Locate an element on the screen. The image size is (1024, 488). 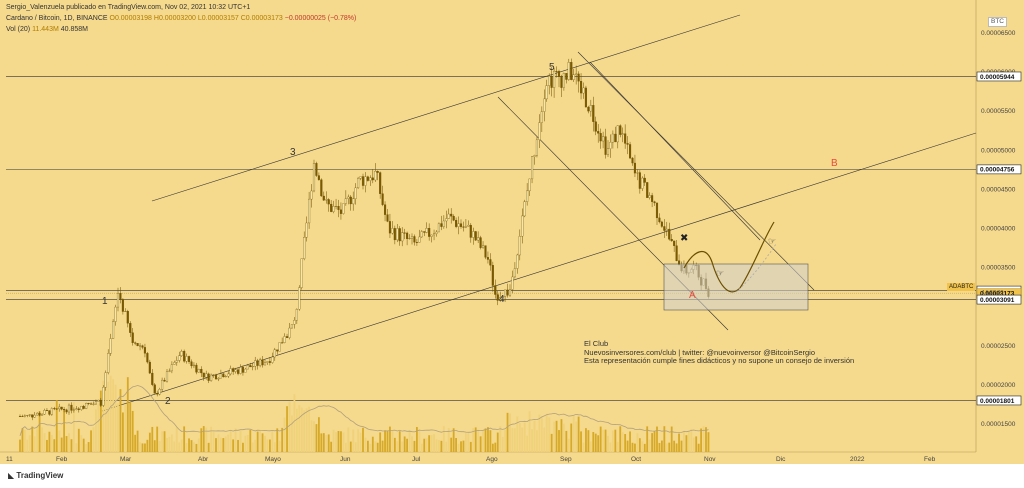
date-tick-label: Abr is located at coordinates (203, 459).